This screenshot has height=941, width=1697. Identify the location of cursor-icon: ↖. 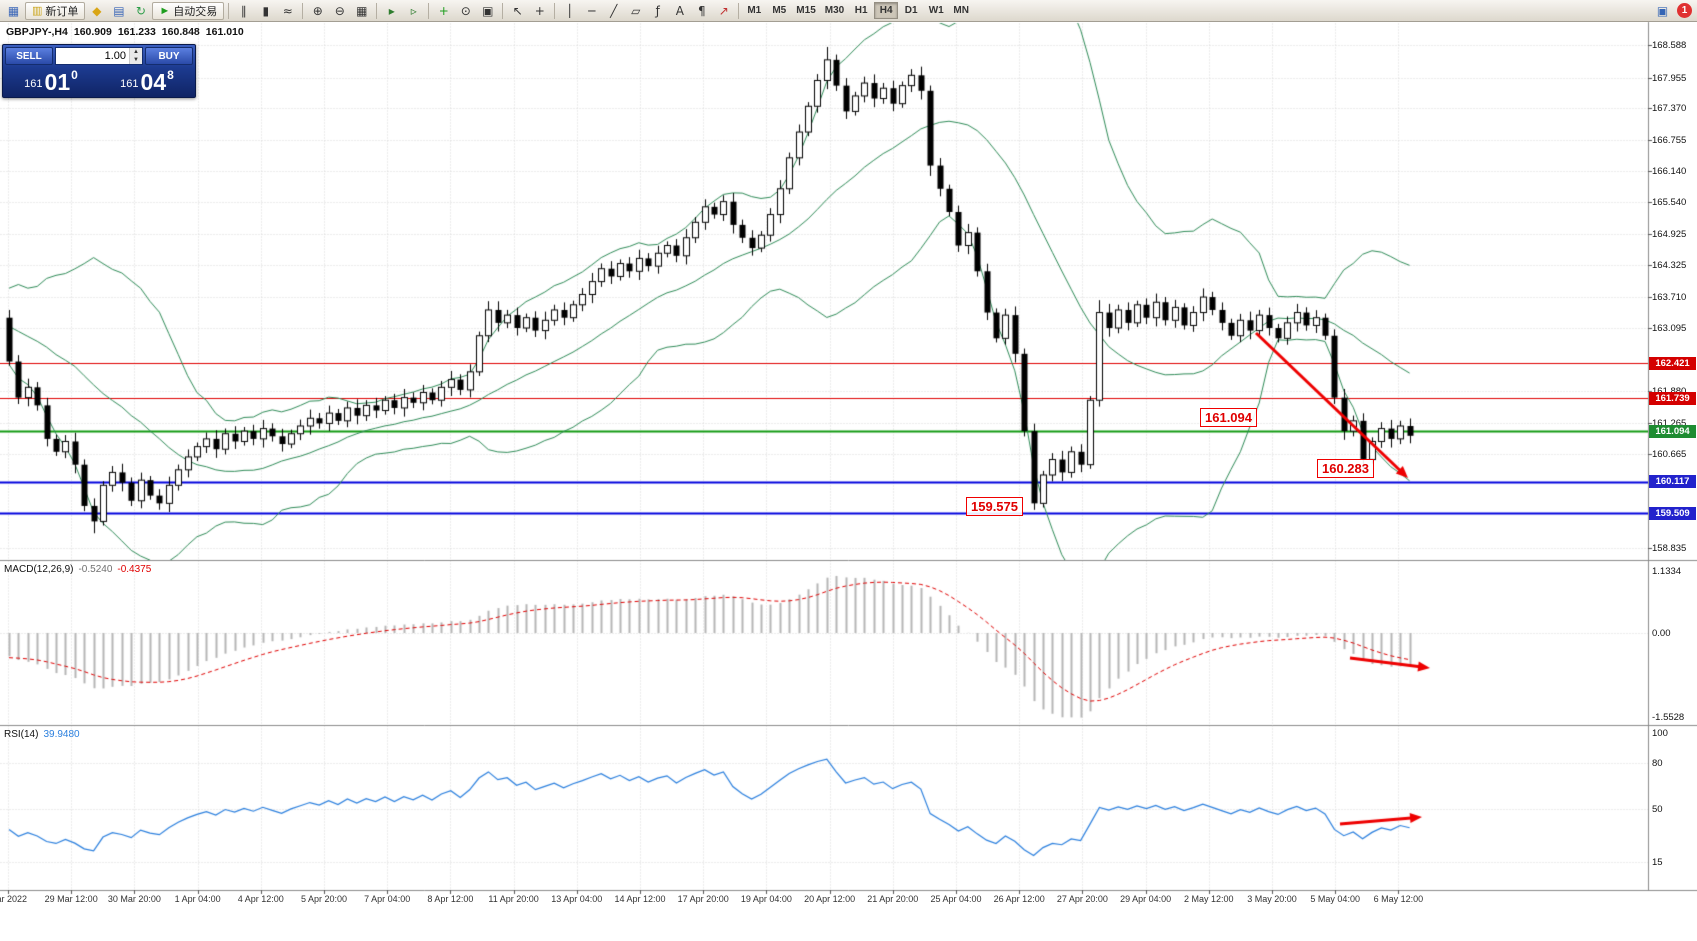
(517, 11).